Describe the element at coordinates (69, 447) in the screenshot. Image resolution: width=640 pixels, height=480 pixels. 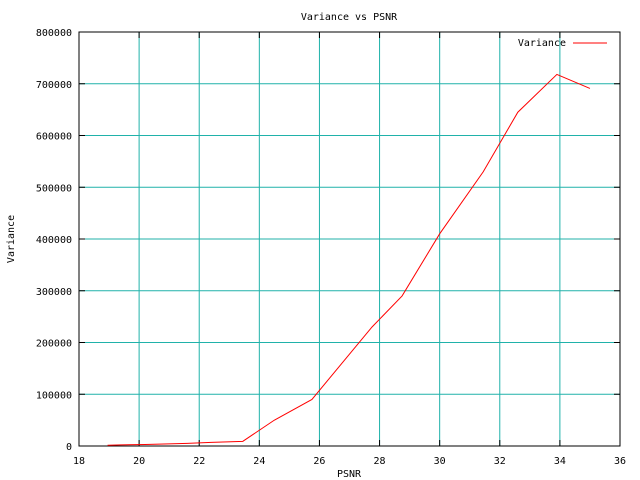
I see `y-tick-label: 0` at that location.